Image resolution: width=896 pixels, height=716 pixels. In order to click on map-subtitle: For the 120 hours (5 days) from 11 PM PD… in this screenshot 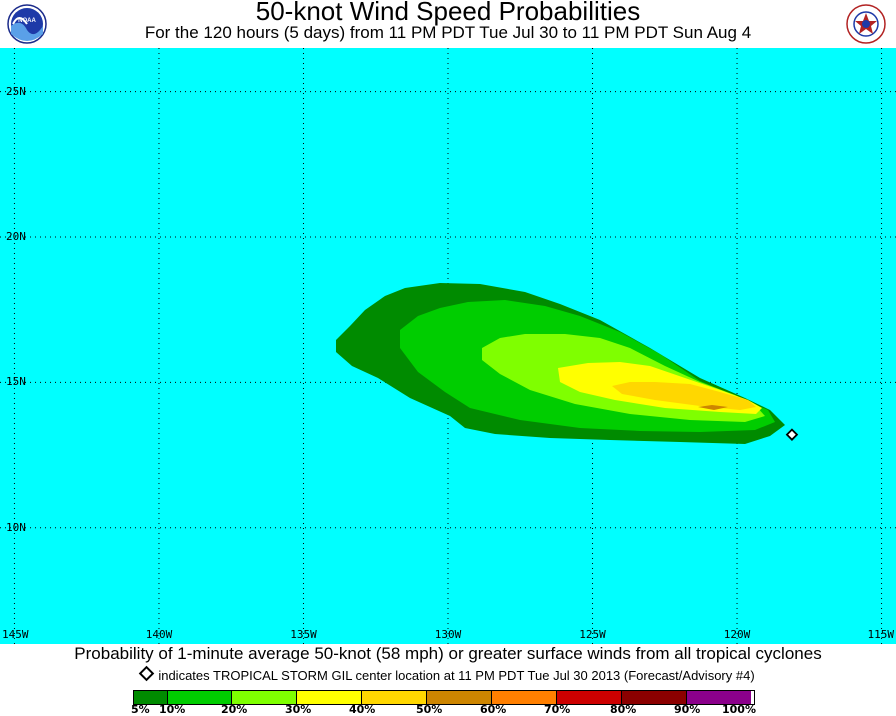, I will do `click(448, 32)`.